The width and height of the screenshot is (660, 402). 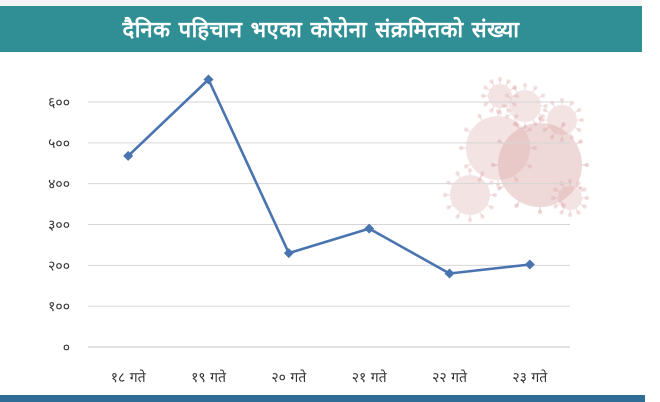 What do you see at coordinates (322, 398) in the screenshot?
I see `bottom-bar` at bounding box center [322, 398].